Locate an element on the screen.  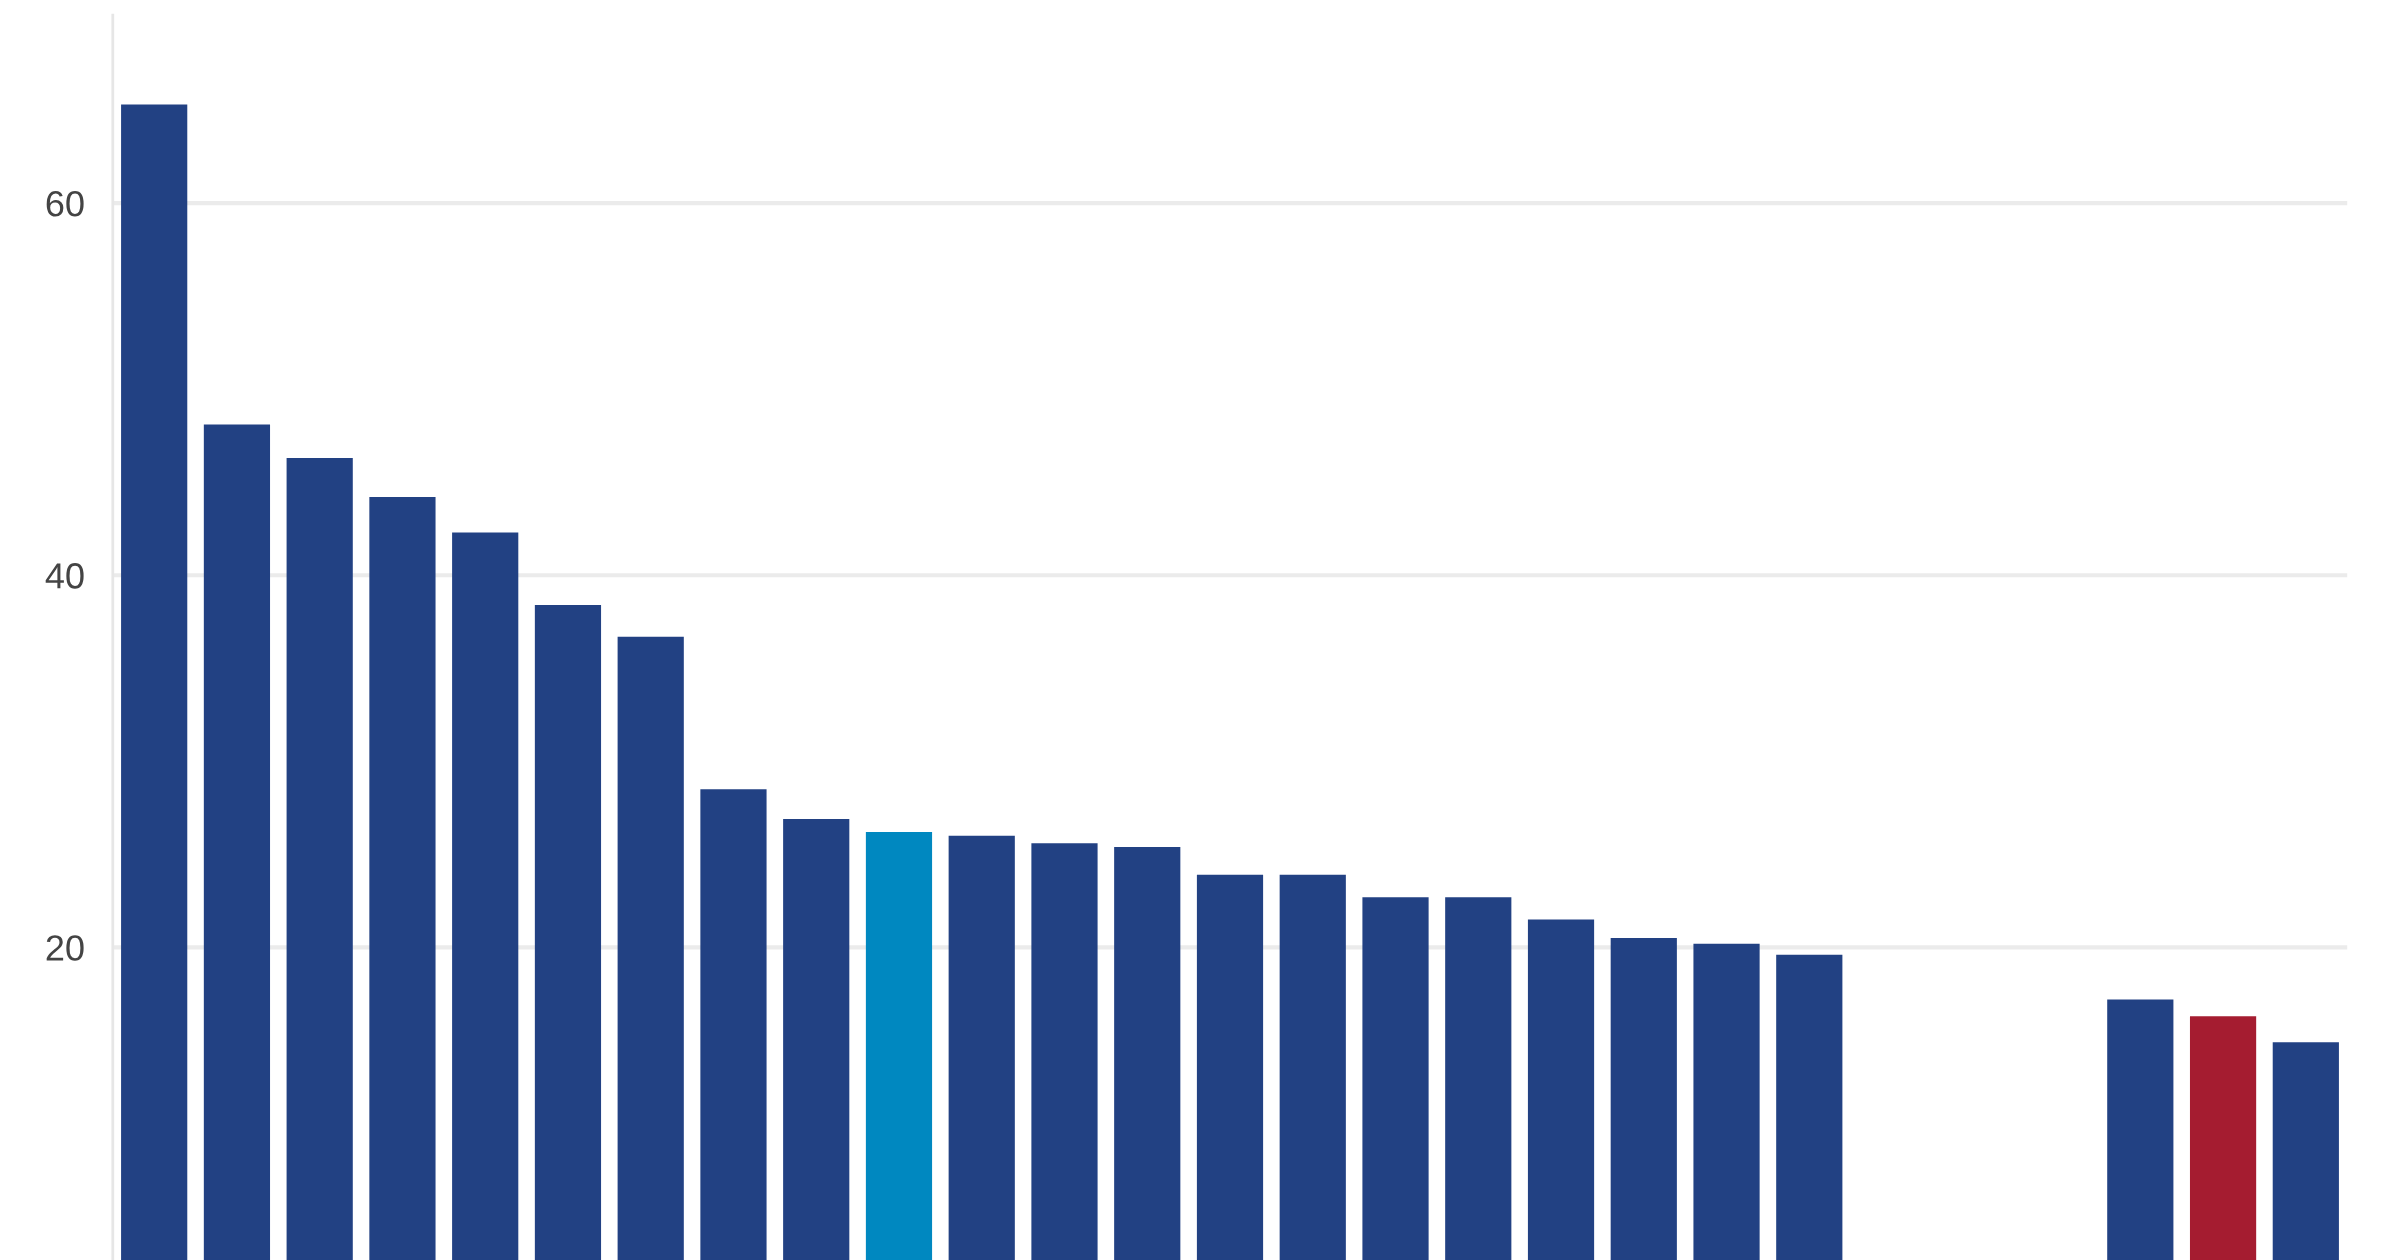
y-tick-label: 60 is located at coordinates (65, 203).